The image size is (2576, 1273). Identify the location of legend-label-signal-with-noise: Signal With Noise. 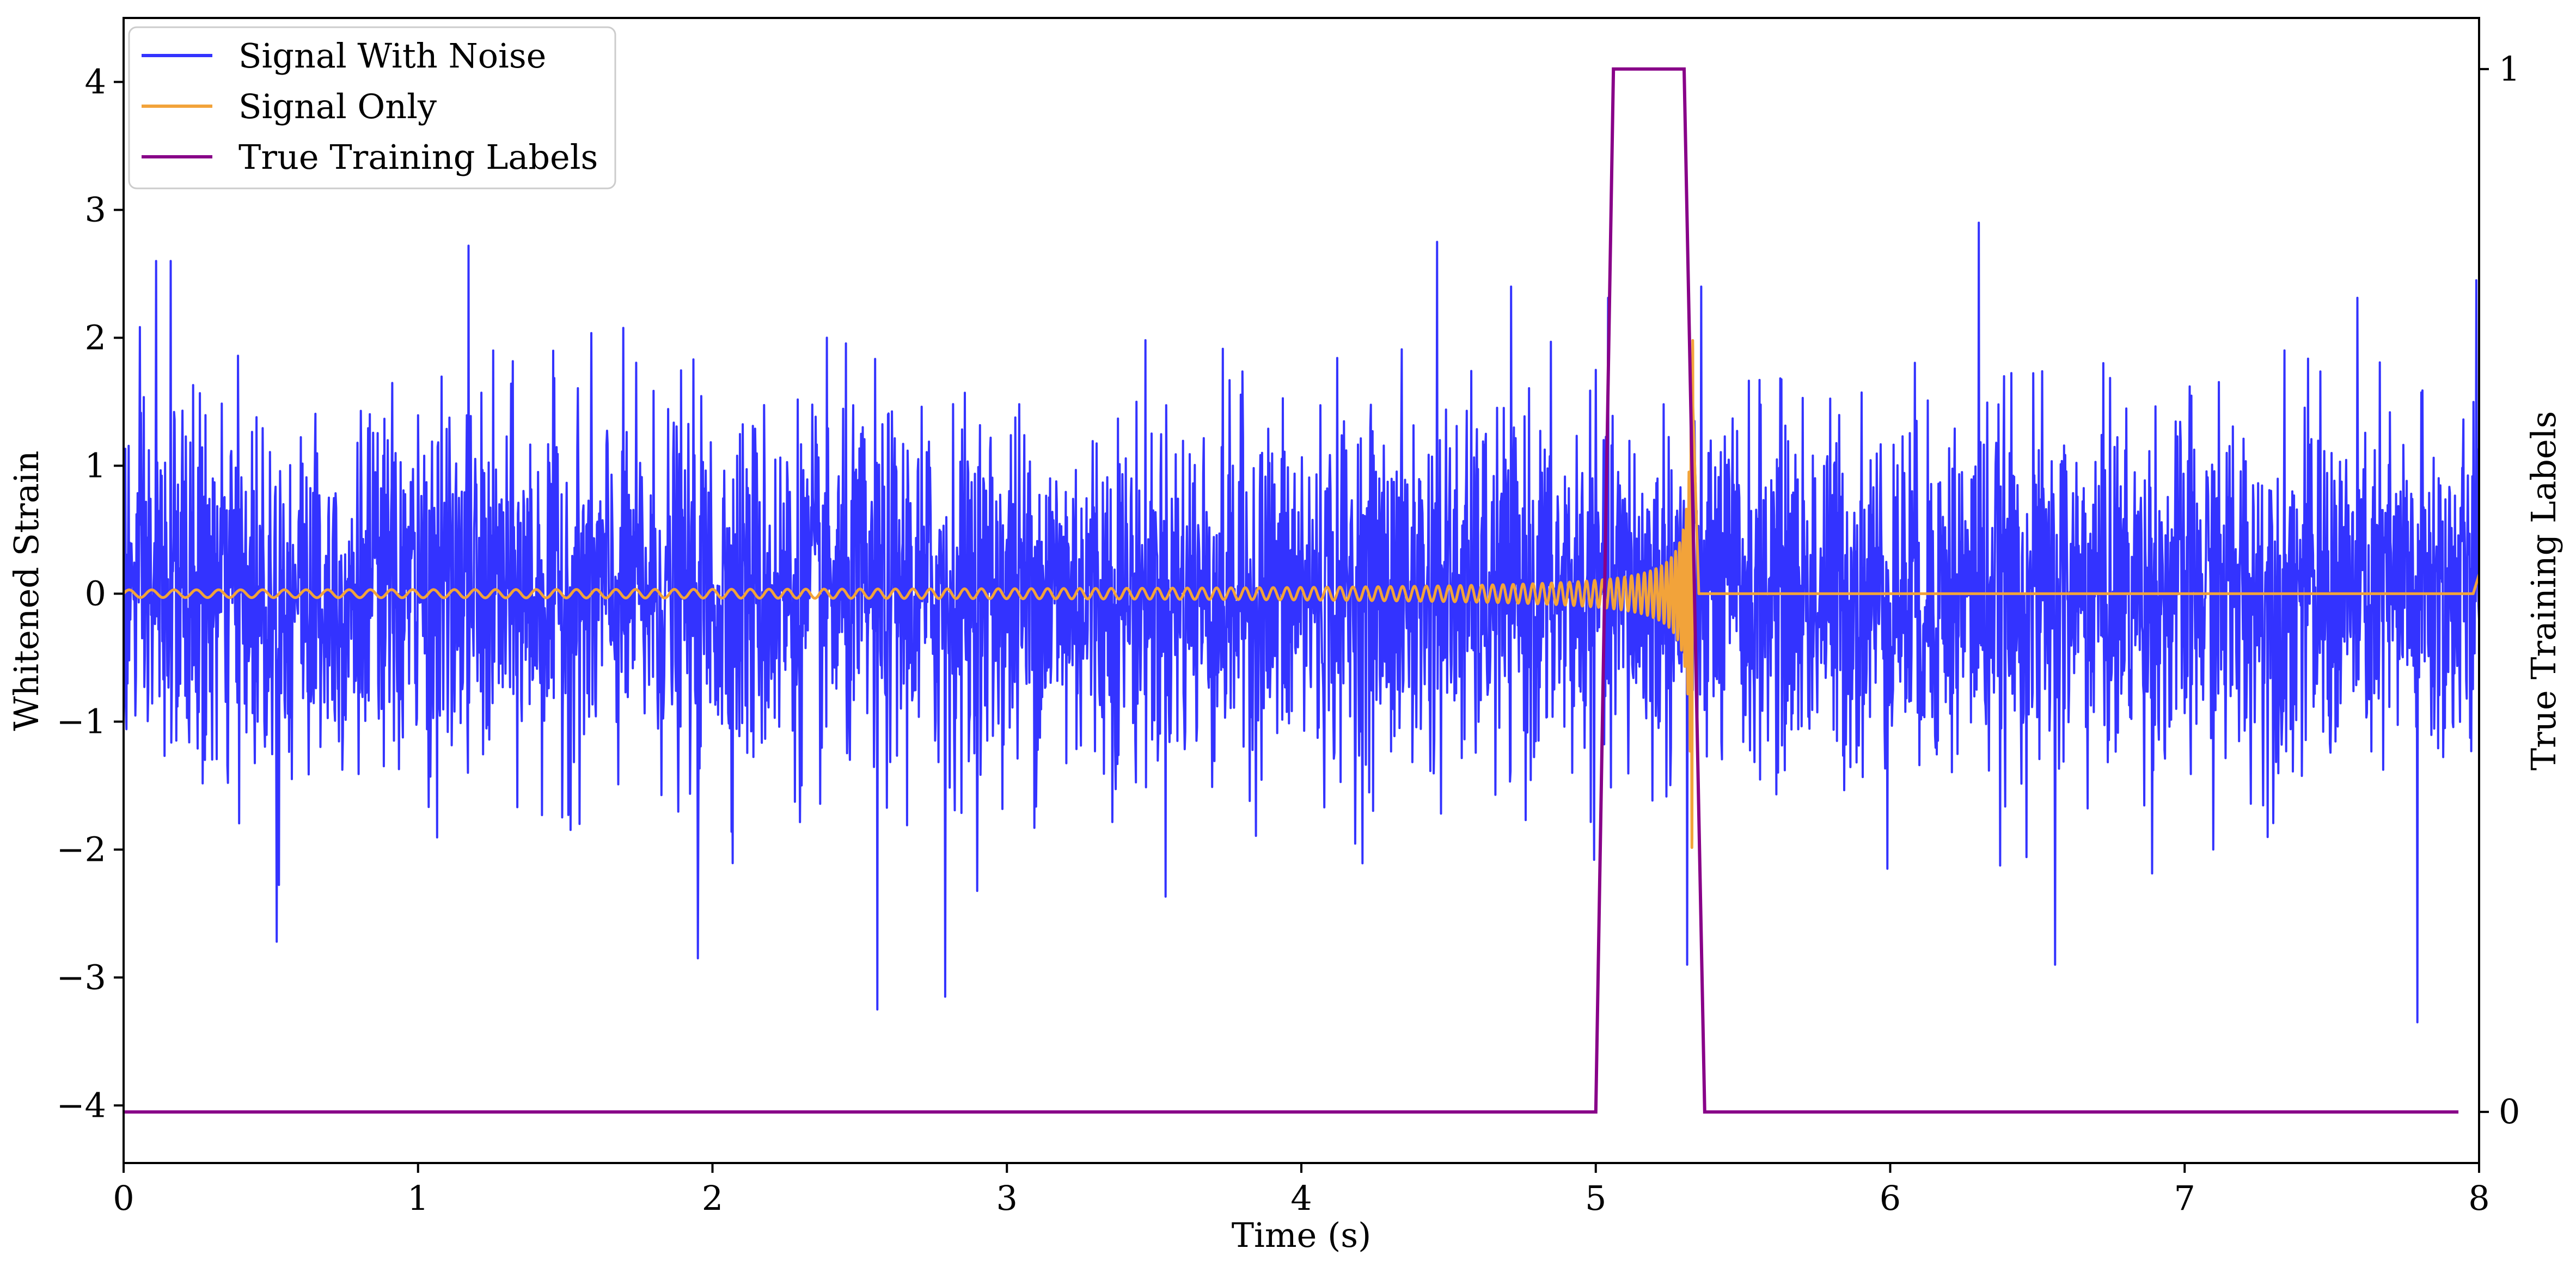
(392, 56).